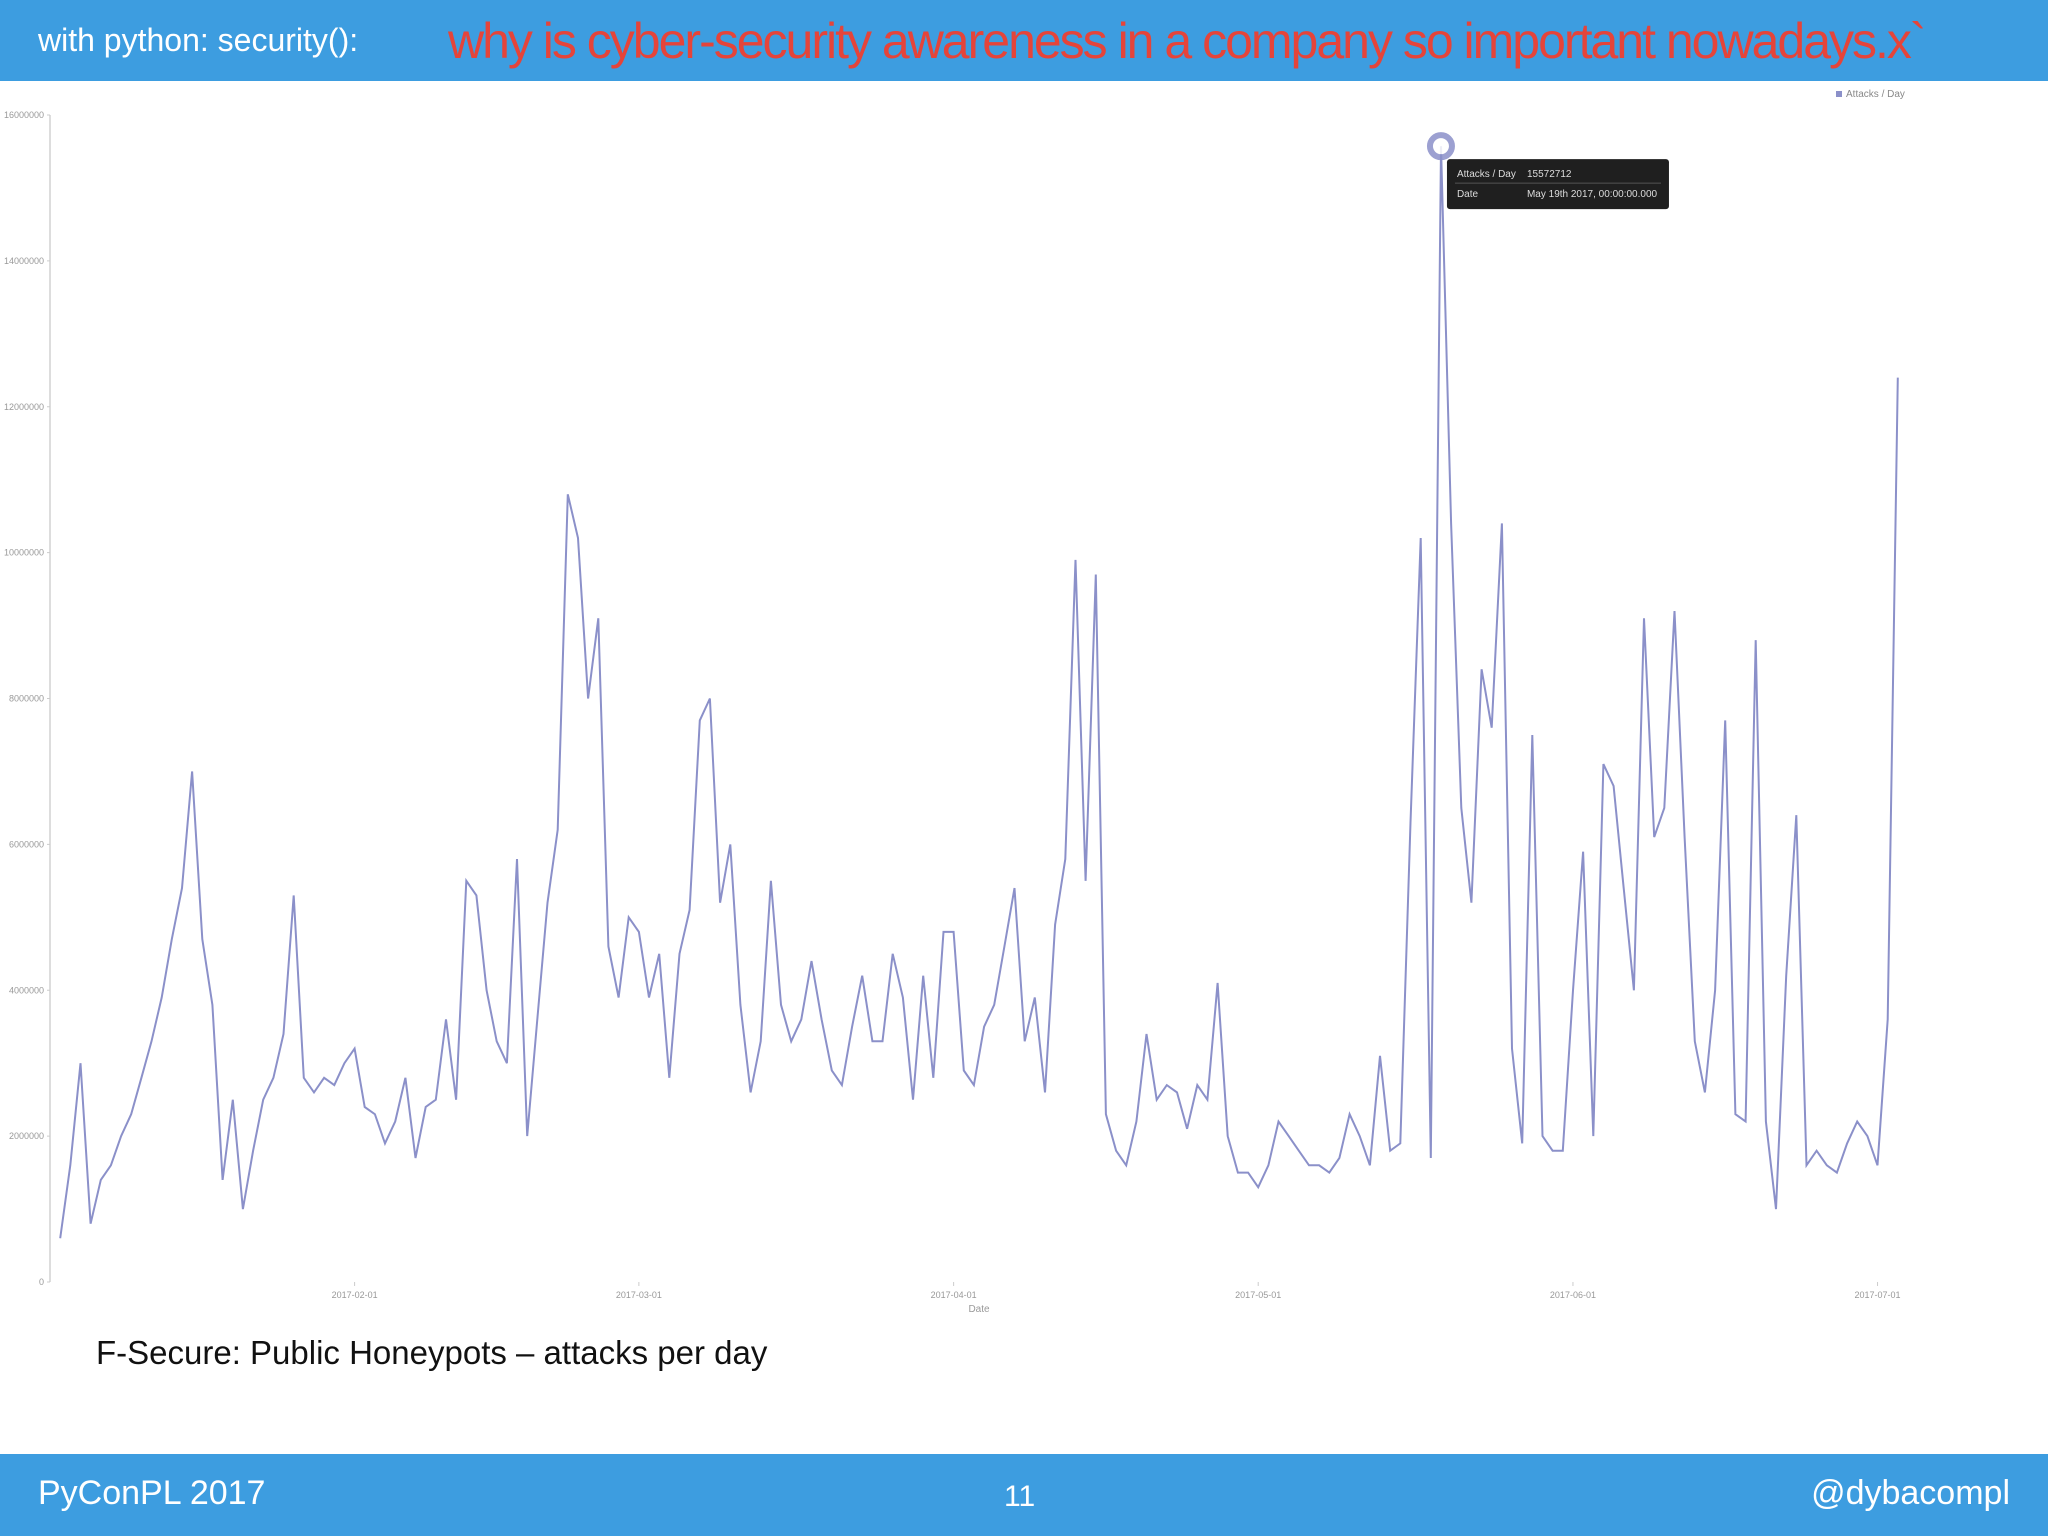  I want to click on tooltip-value: 15572712, so click(1549, 174).